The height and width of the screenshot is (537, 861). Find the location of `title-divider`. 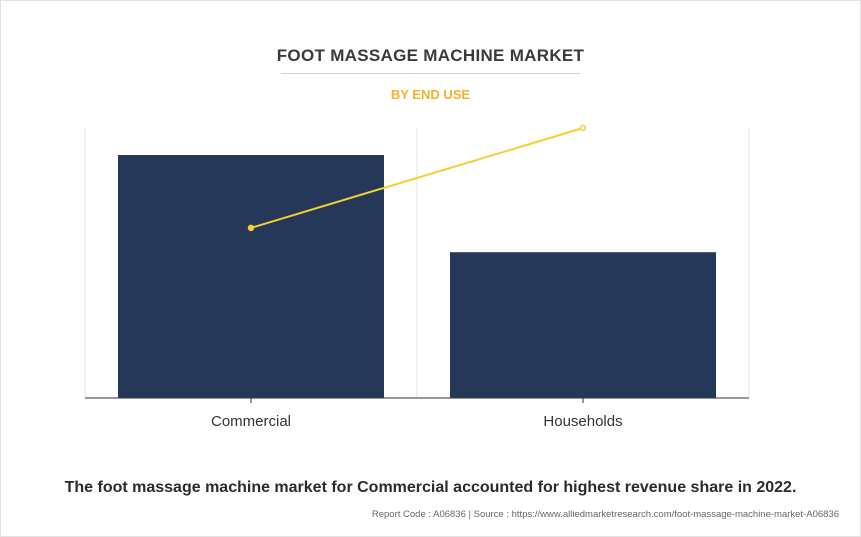

title-divider is located at coordinates (430, 73).